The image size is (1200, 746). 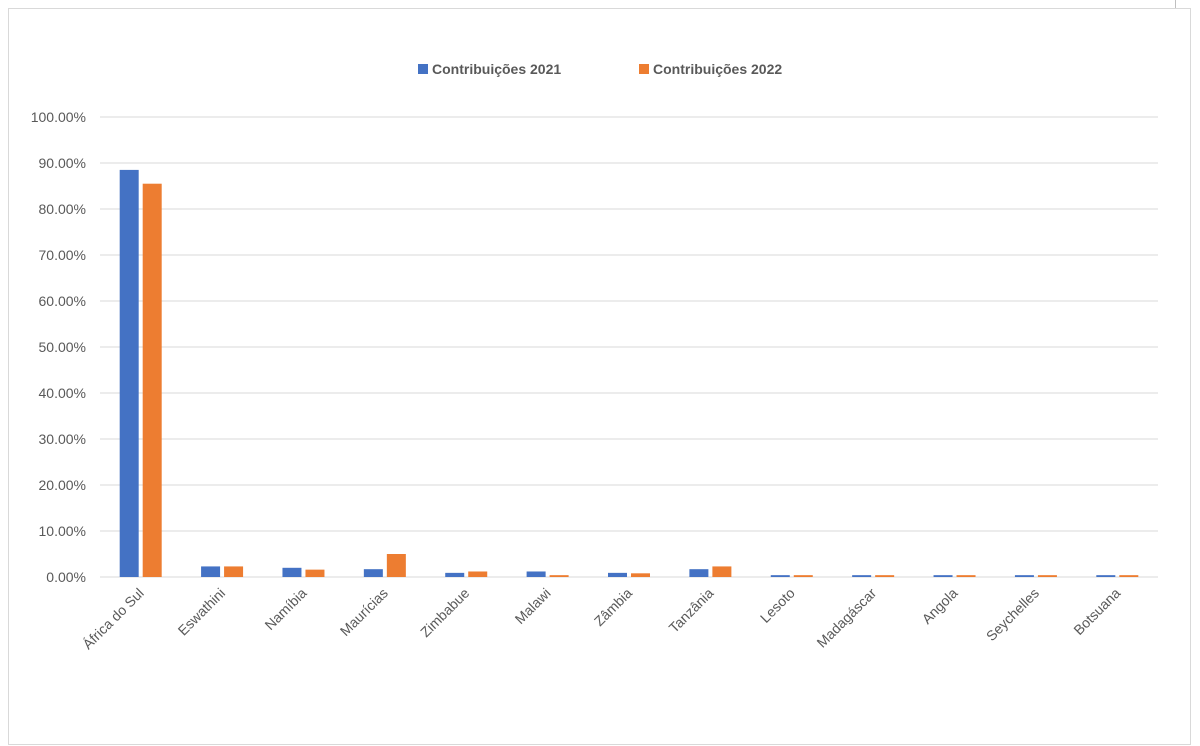 I want to click on y-tick-label: 60.00%, so click(x=62, y=301).